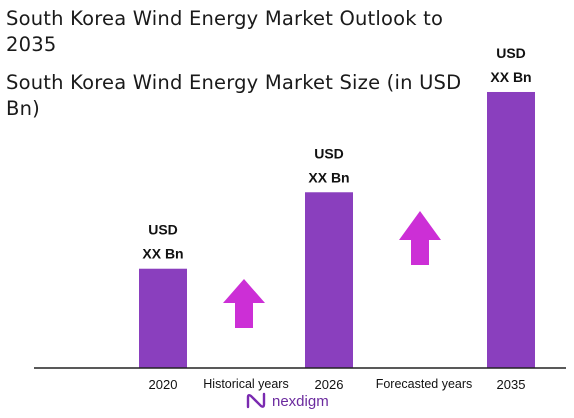  Describe the element at coordinates (511, 384) in the screenshot. I see `x-tick-2035: 2035` at that location.